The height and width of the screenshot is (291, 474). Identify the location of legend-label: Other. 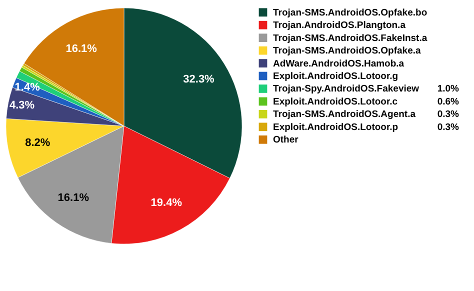
(286, 140).